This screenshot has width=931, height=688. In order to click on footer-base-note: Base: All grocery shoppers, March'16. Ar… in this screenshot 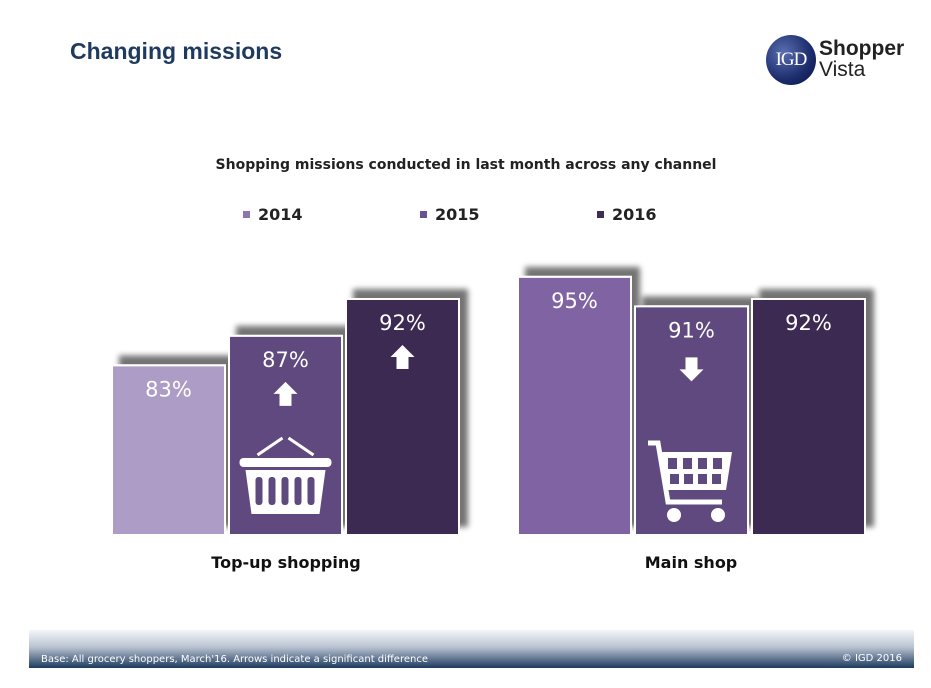, I will do `click(234, 659)`.